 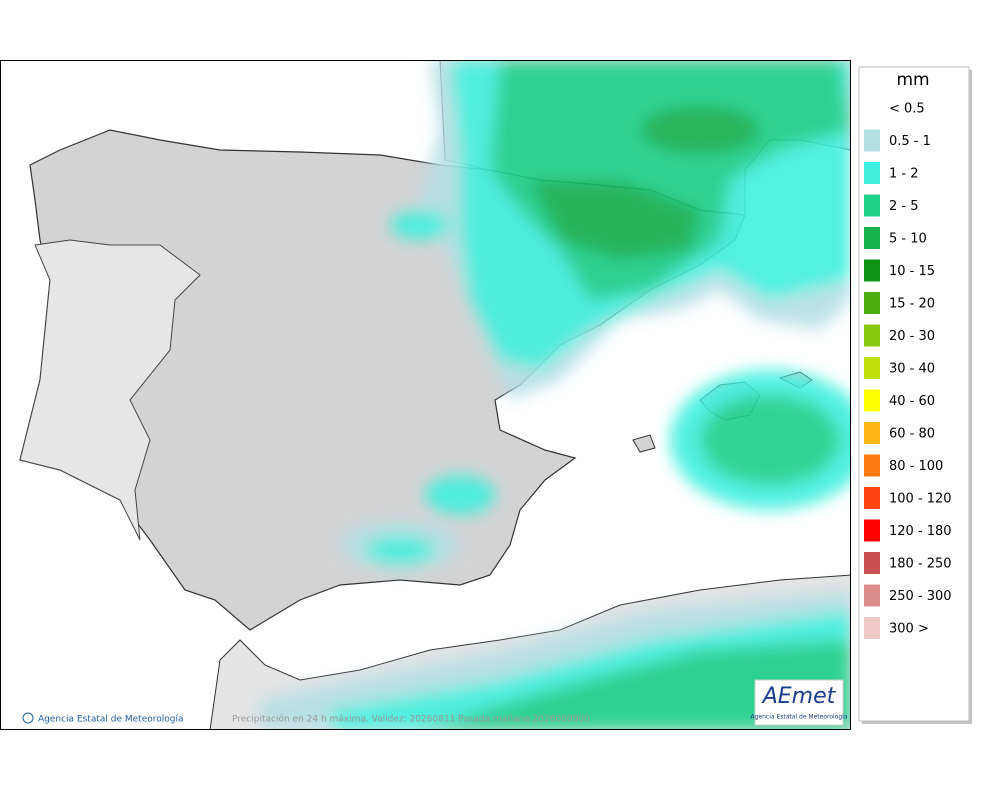 What do you see at coordinates (920, 531) in the screenshot?
I see `legend-label: 120 - 180` at bounding box center [920, 531].